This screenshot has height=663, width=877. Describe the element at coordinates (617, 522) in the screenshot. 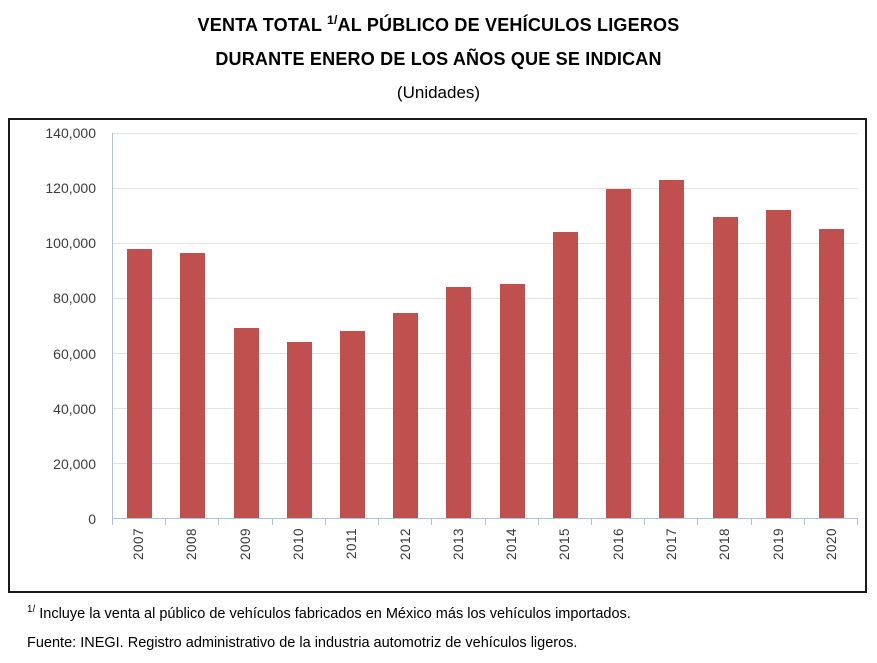

I see `x-tick-2016` at that location.